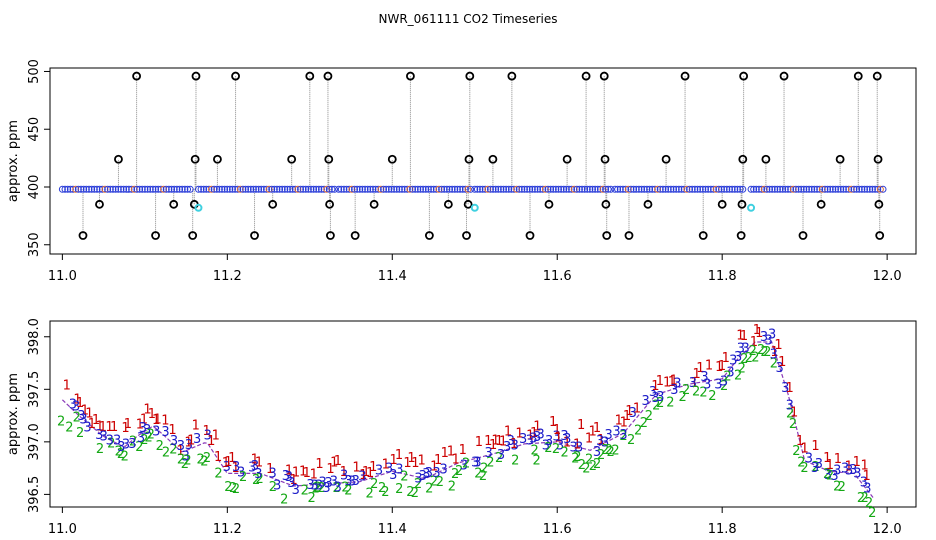  What do you see at coordinates (629, 411) in the screenshot?
I see `digit-marker-255: 1` at bounding box center [629, 411].